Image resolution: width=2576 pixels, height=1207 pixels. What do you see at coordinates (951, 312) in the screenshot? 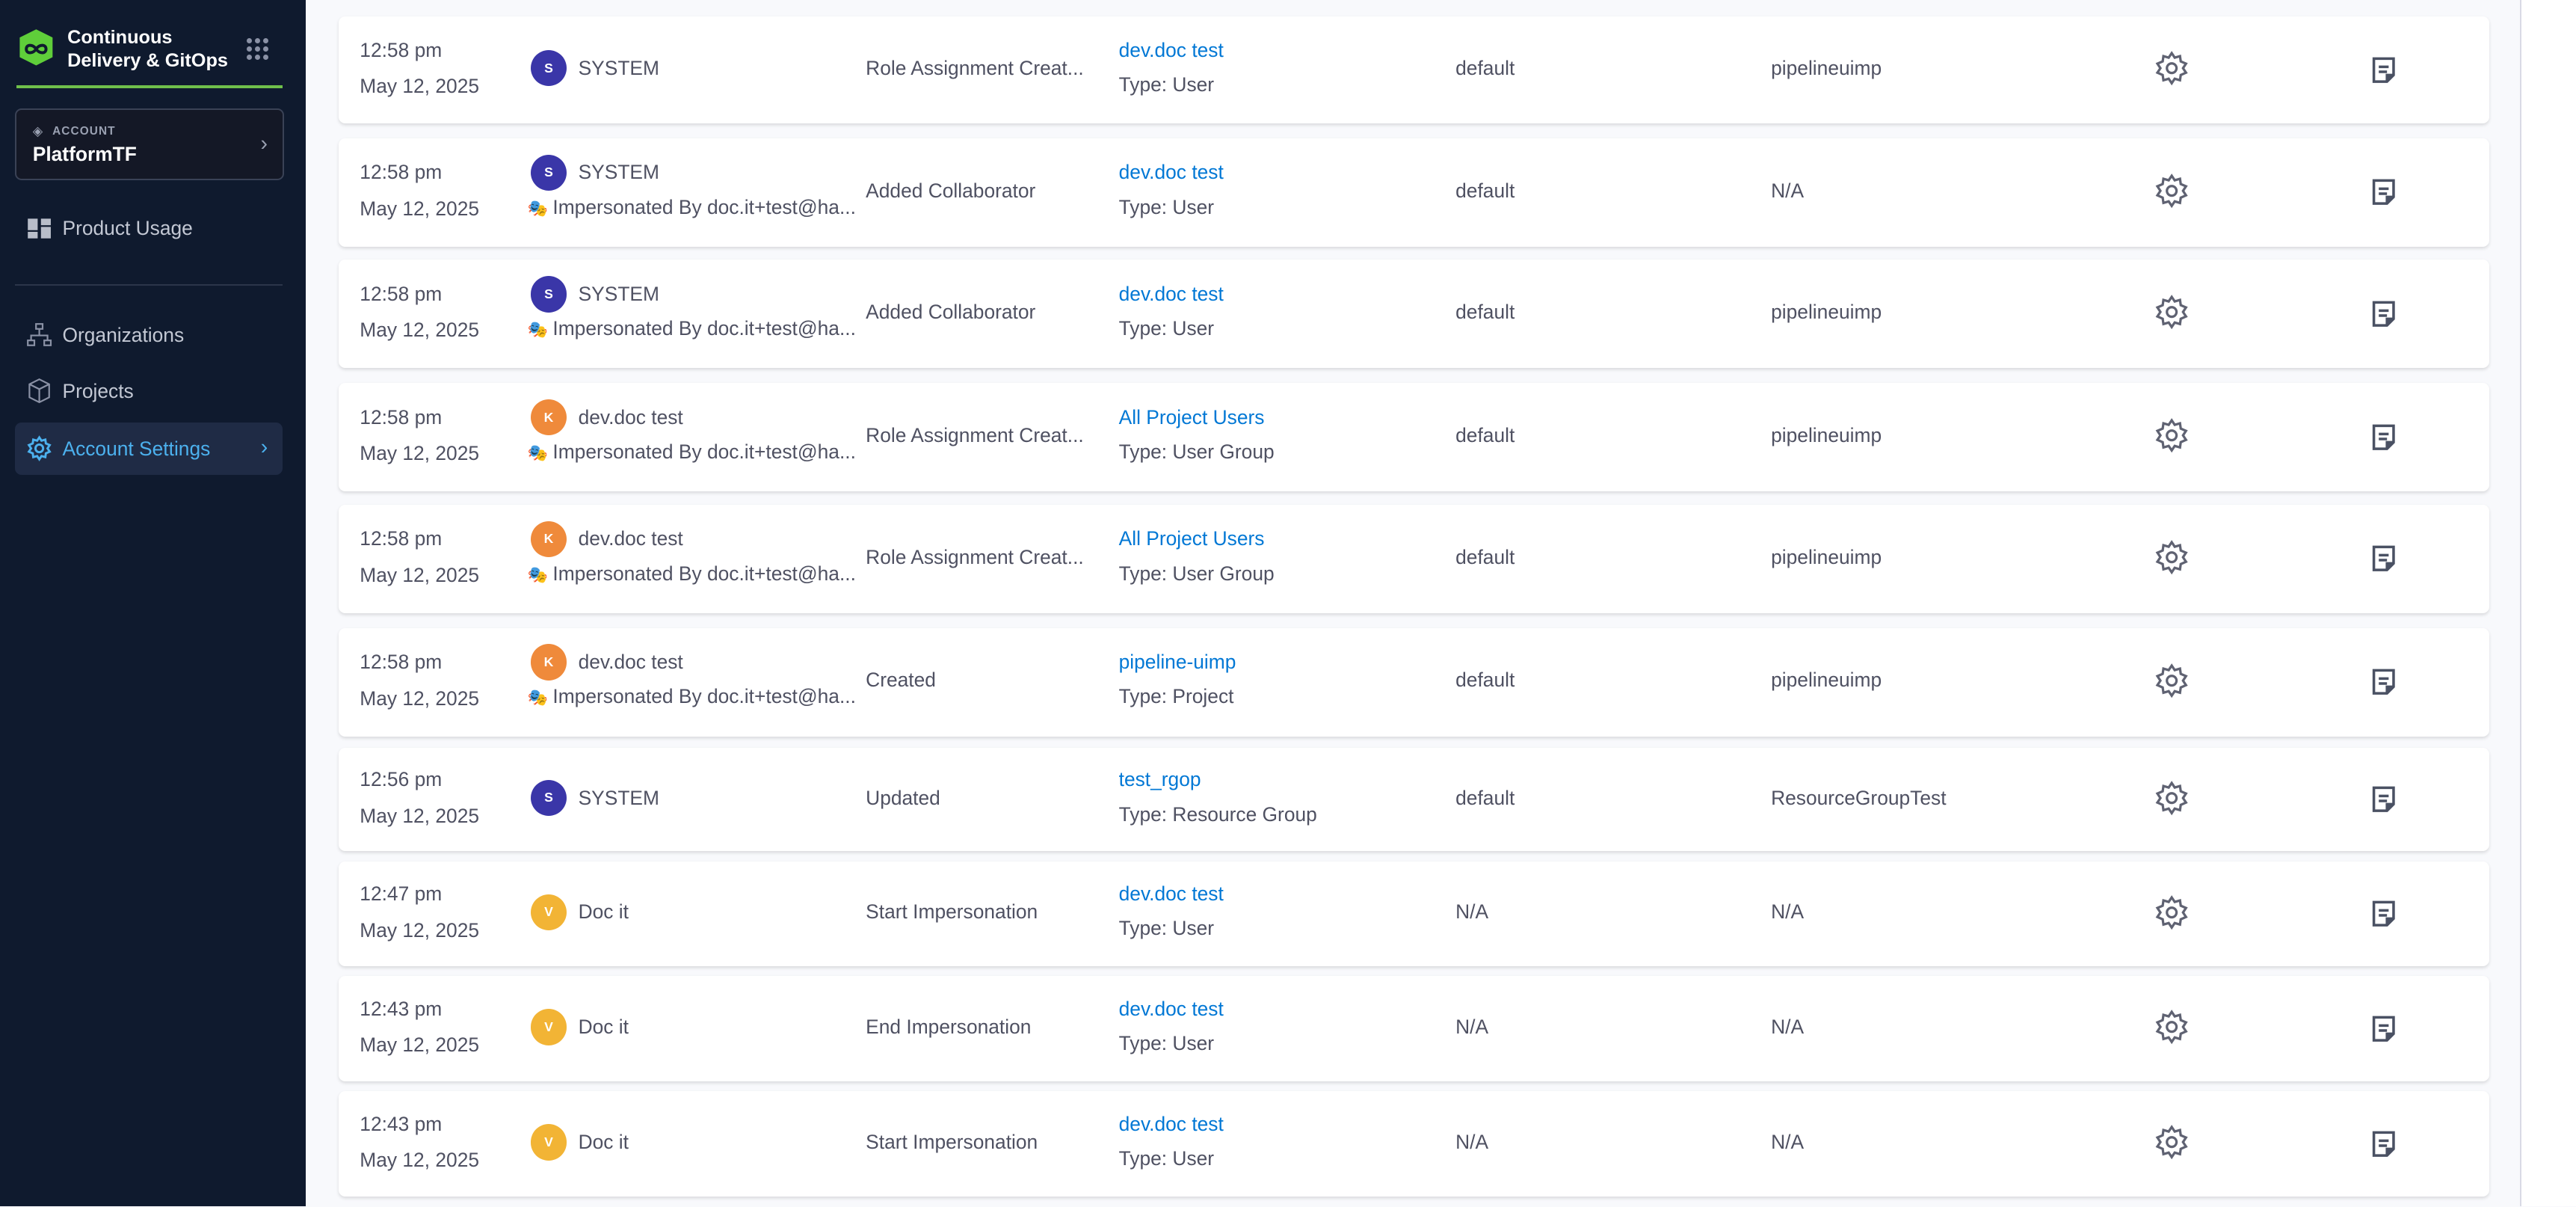
I see `action: Added Collaborator` at bounding box center [951, 312].